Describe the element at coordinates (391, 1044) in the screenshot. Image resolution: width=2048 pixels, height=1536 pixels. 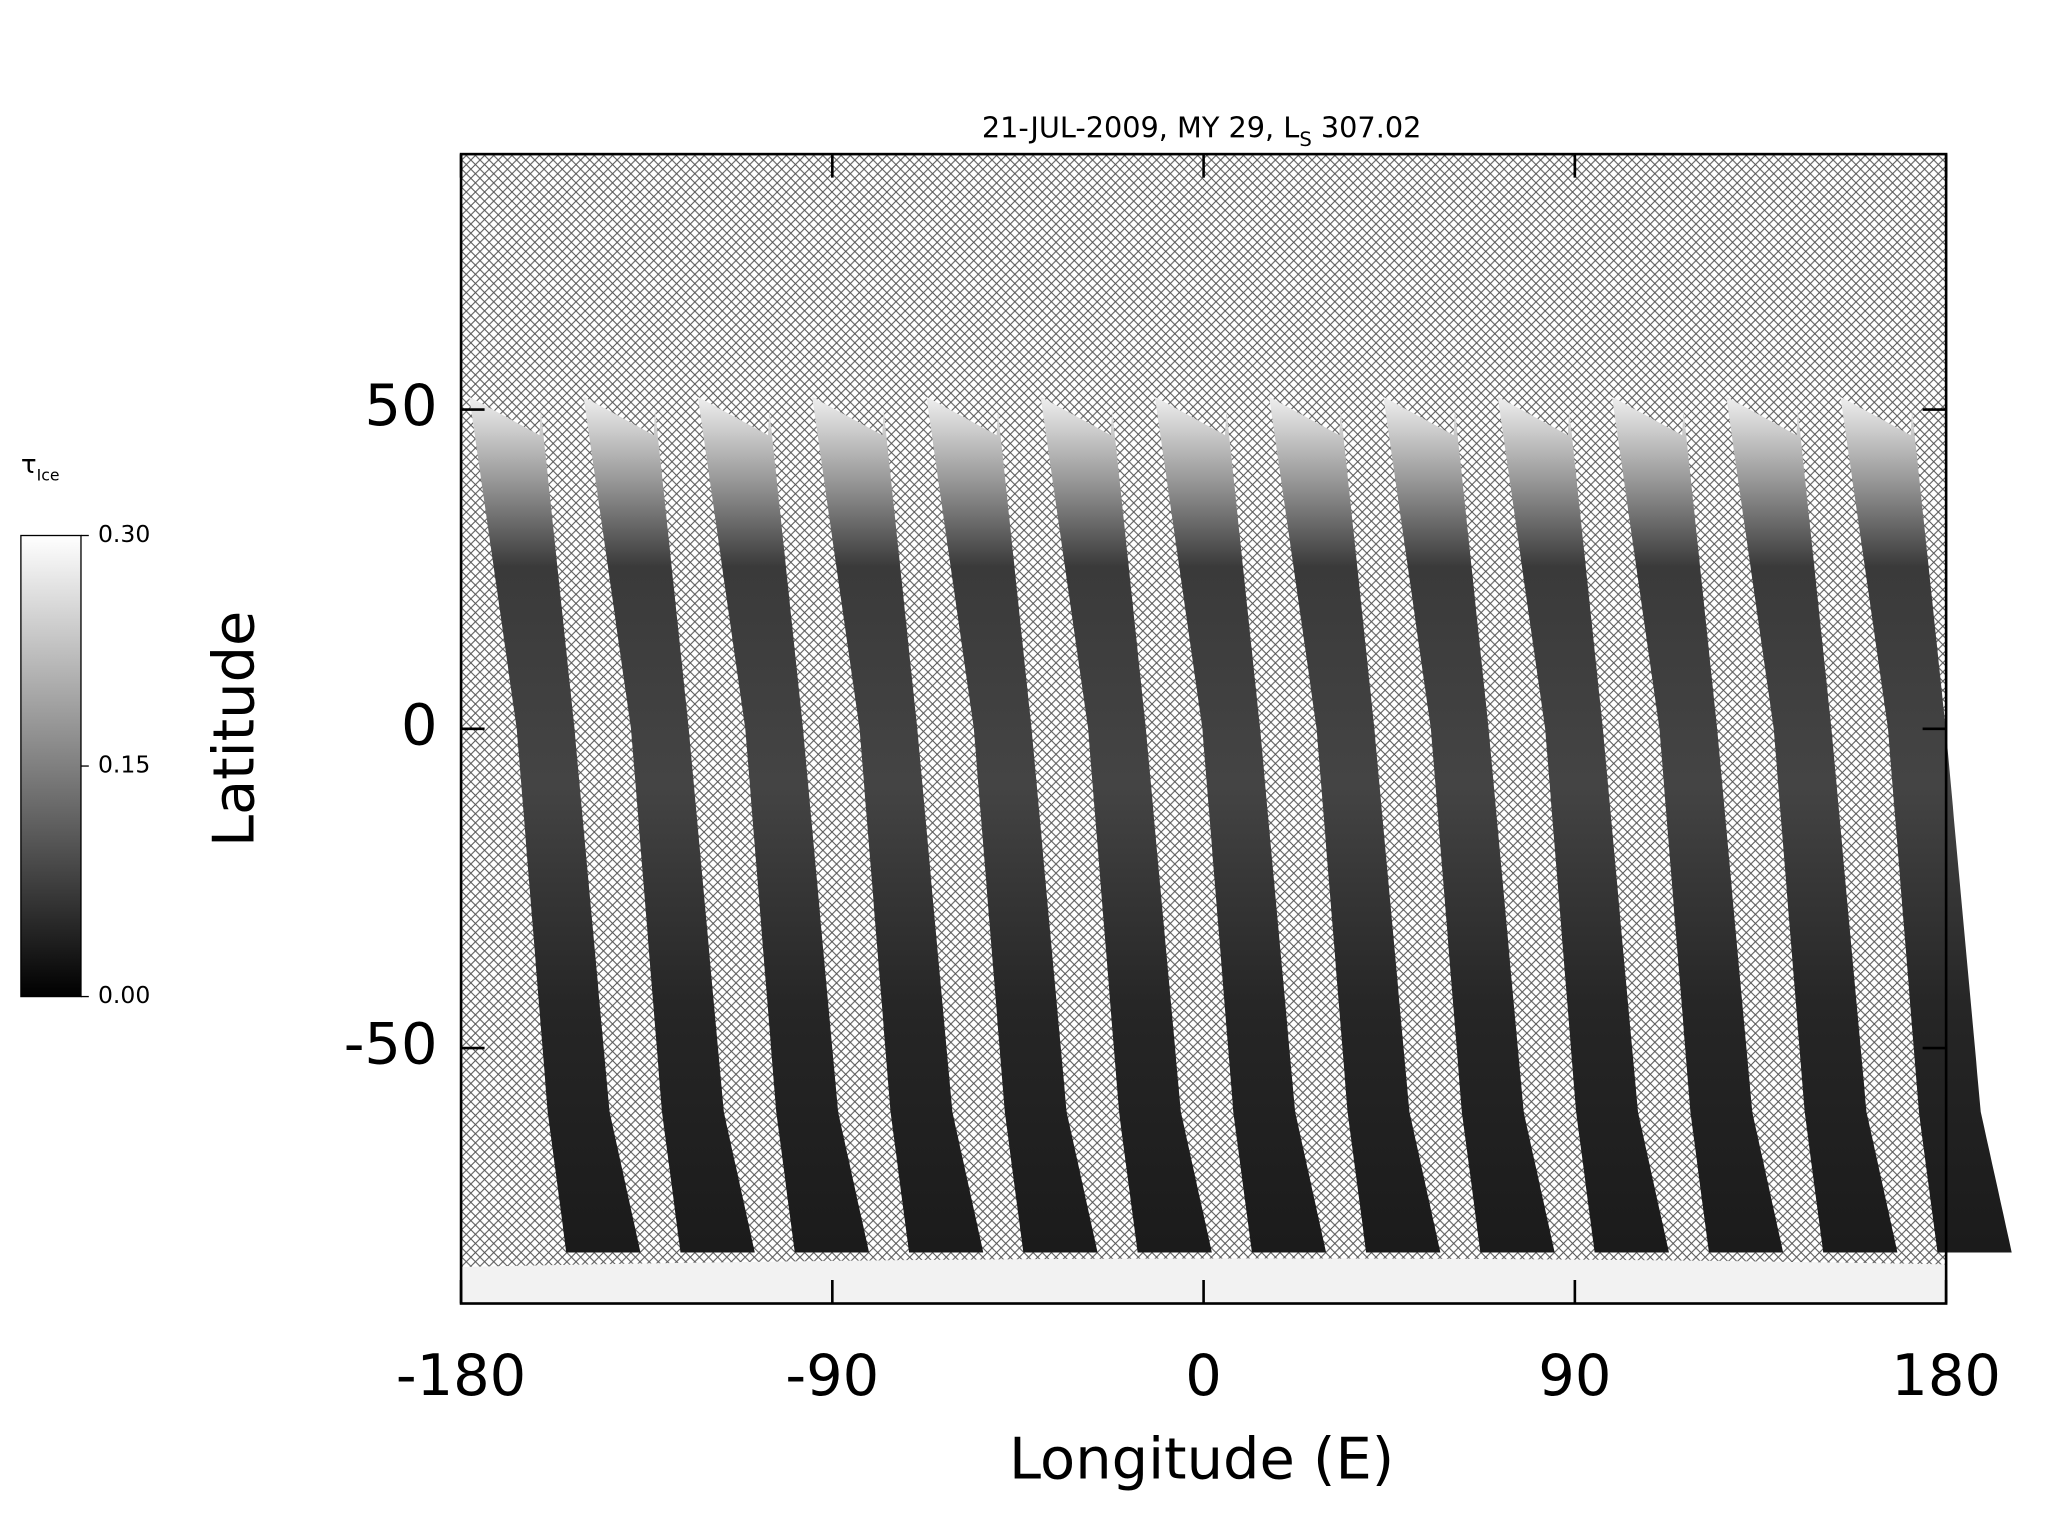
I see `y-tick-label: -50` at that location.